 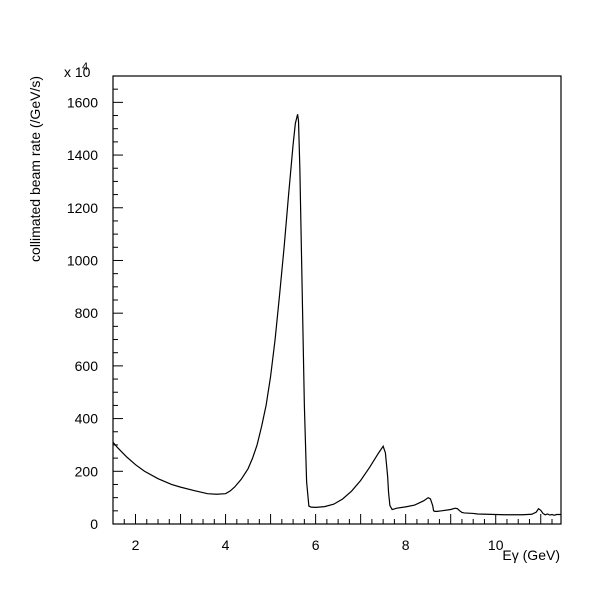 I want to click on y-tick-label: 800, so click(x=87, y=313).